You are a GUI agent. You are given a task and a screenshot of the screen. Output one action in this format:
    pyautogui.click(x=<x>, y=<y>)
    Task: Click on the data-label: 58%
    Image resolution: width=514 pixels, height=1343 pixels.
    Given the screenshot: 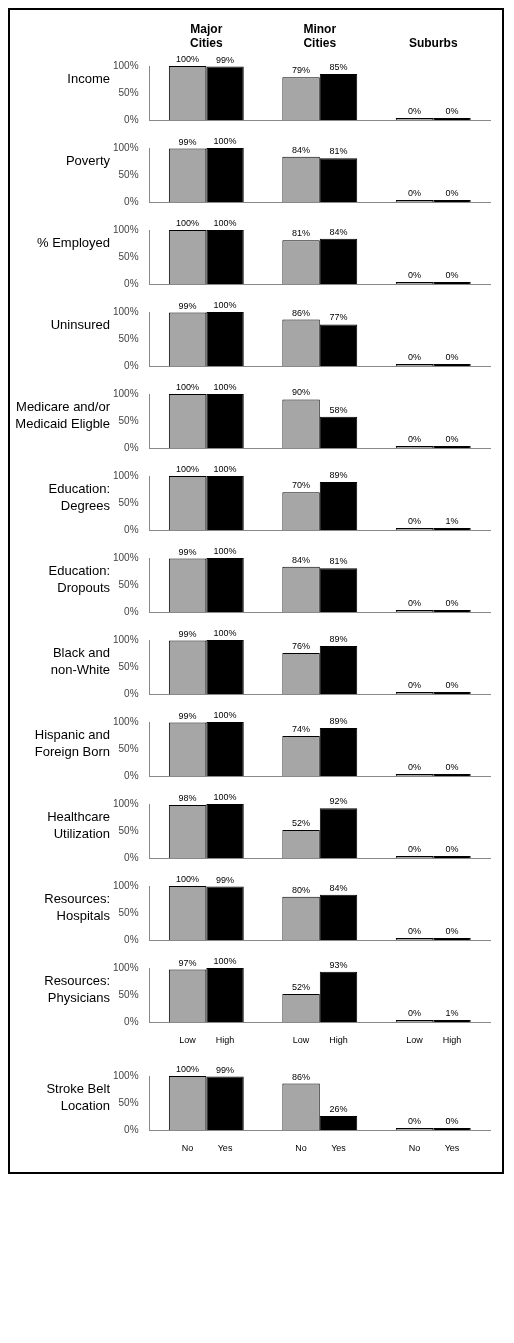 What is the action you would take?
    pyautogui.click(x=338, y=409)
    